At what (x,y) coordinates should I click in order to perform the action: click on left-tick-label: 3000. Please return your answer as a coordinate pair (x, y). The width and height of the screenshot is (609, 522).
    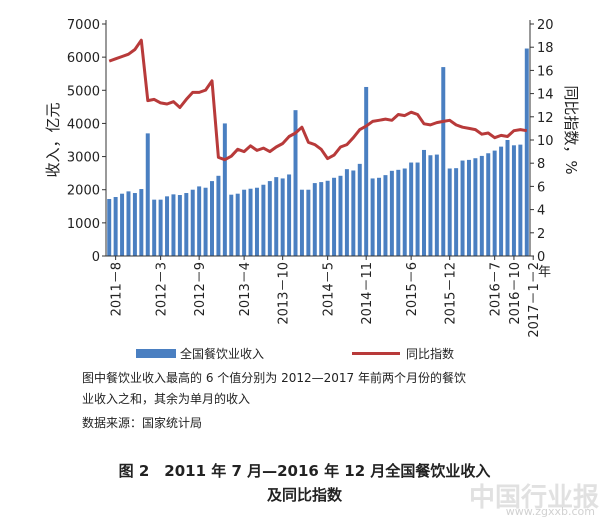
    Looking at the image, I should click on (83, 158).